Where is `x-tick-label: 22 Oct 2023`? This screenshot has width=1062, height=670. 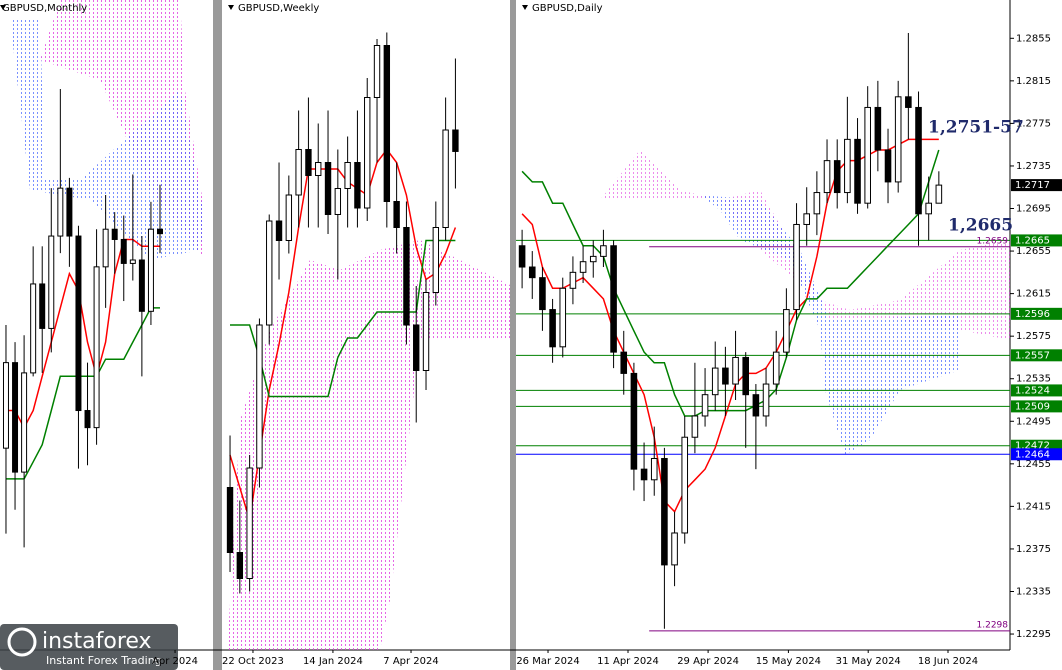
x-tick-label: 22 Oct 2023 is located at coordinates (253, 661).